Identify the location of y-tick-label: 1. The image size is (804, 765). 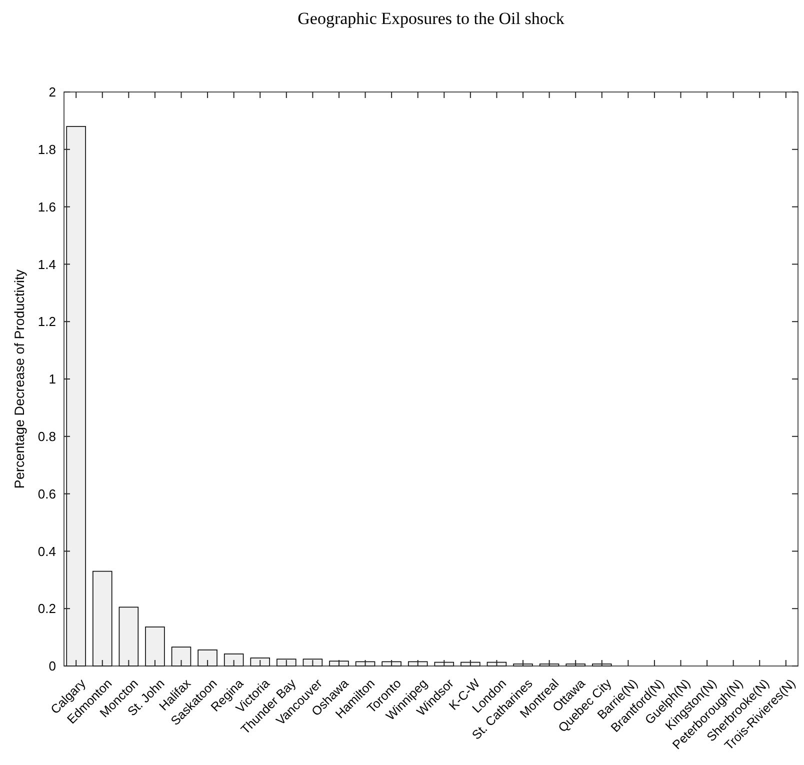
(52, 379).